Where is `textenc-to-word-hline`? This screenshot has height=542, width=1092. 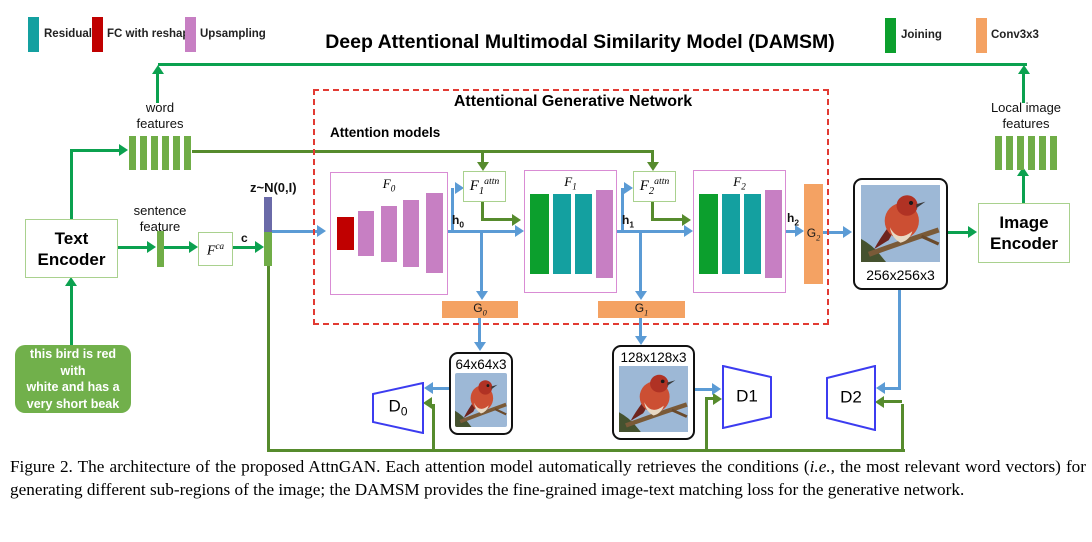 textenc-to-word-hline is located at coordinates (95, 150).